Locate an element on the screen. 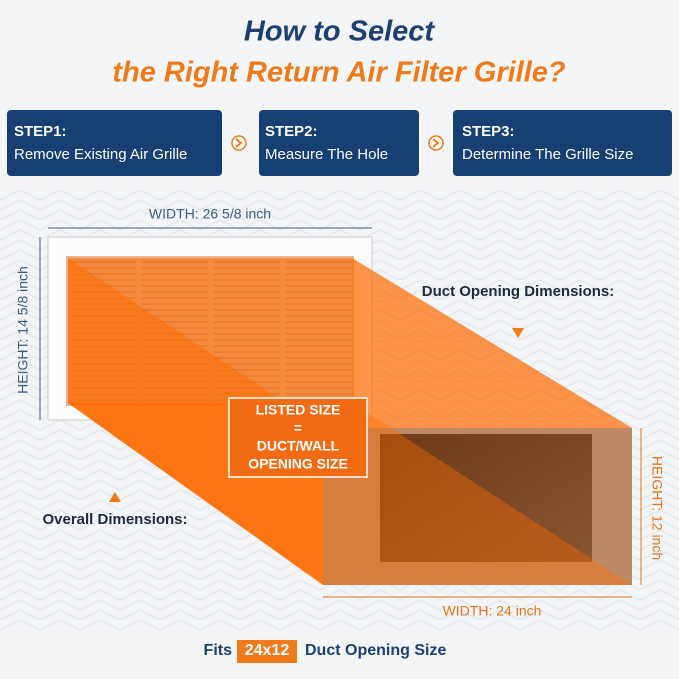  title-line: the Right Return Air Filter Grille? is located at coordinates (339, 73).